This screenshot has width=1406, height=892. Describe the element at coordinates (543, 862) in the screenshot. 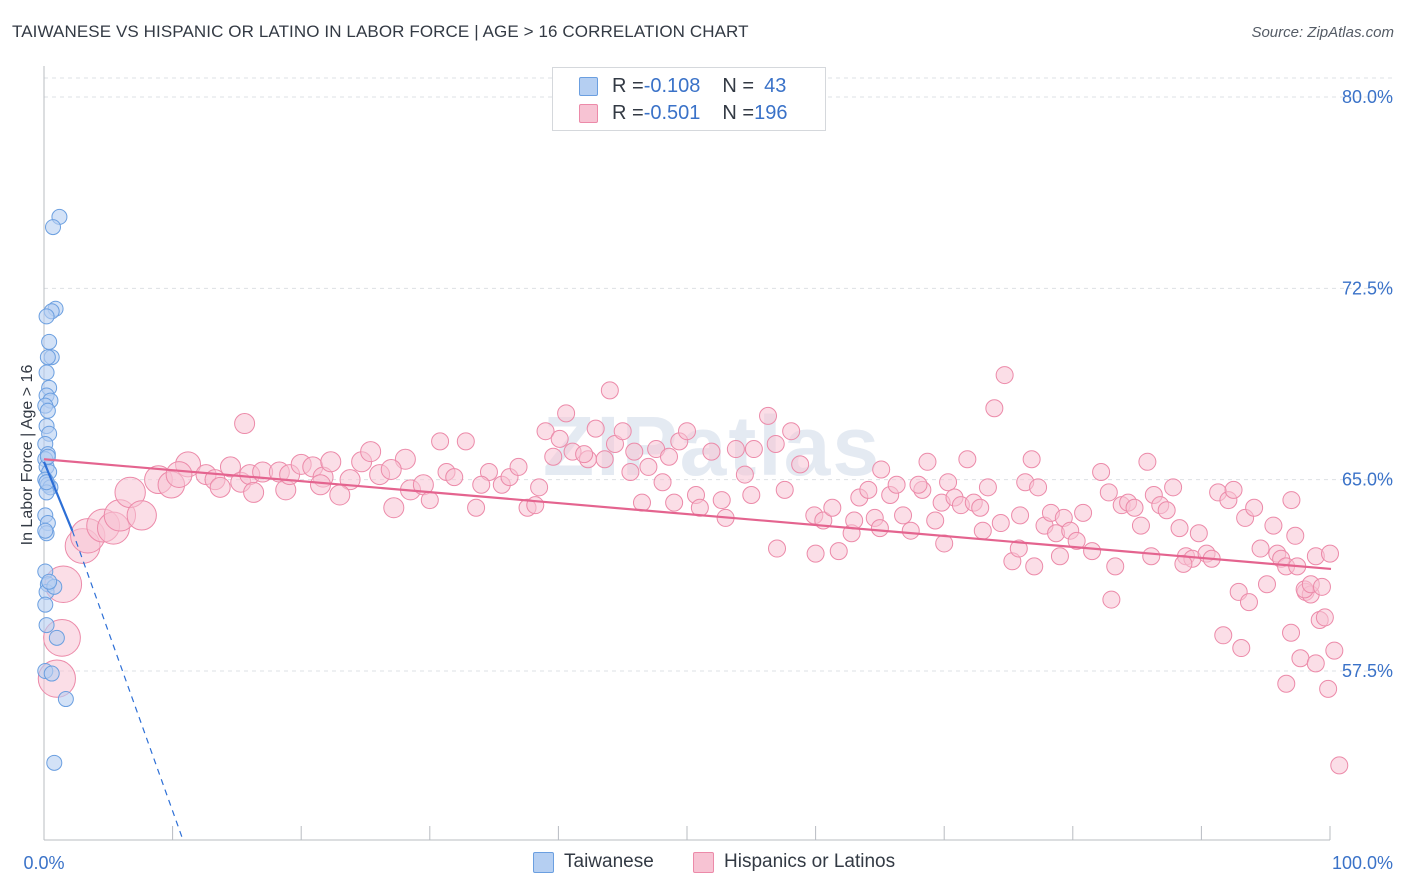

I see `bottom-legend-swatch-blue` at that location.